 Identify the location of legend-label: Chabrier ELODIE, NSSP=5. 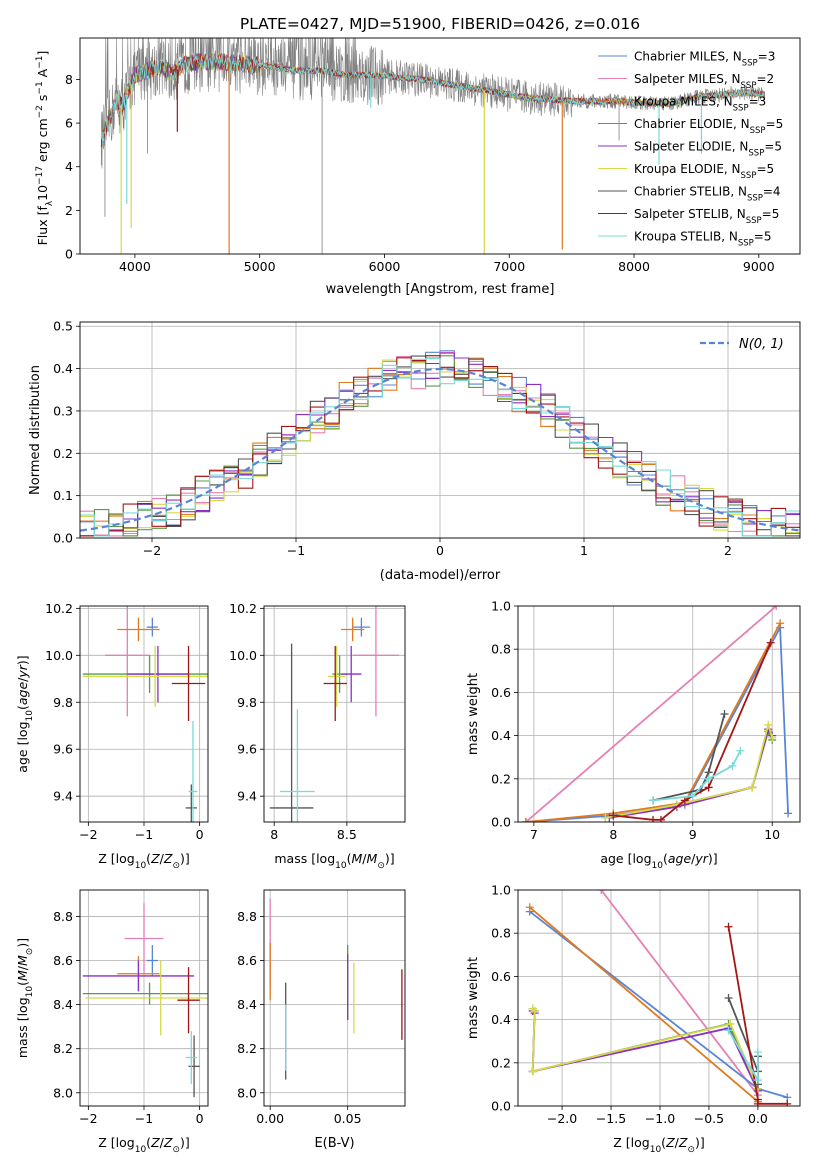
(708, 126).